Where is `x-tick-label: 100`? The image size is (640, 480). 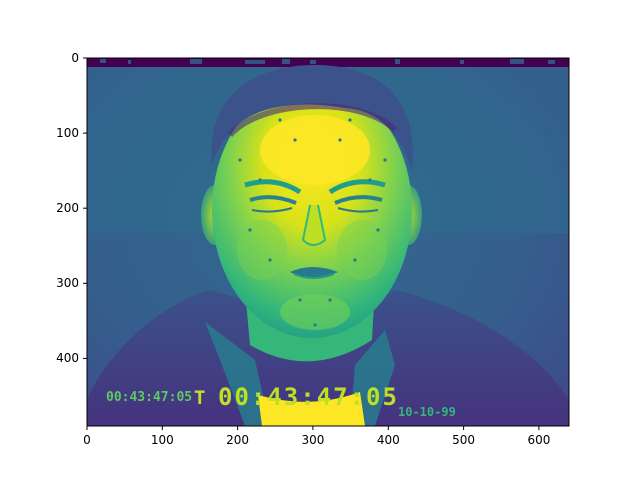
x-tick-label: 100 is located at coordinates (162, 440).